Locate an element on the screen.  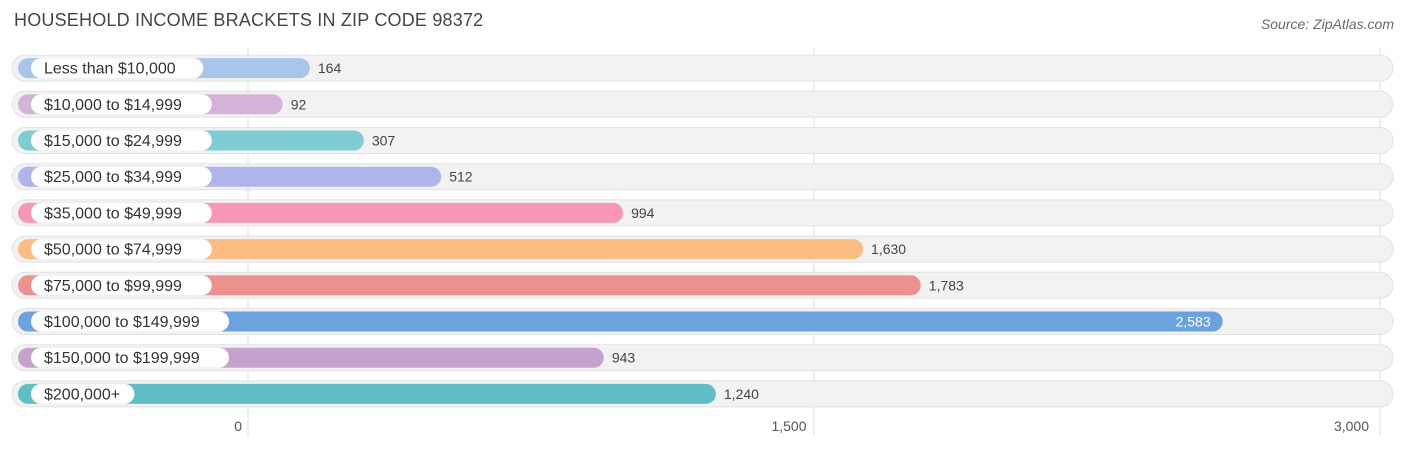
value-label: 92 is located at coordinates (299, 104).